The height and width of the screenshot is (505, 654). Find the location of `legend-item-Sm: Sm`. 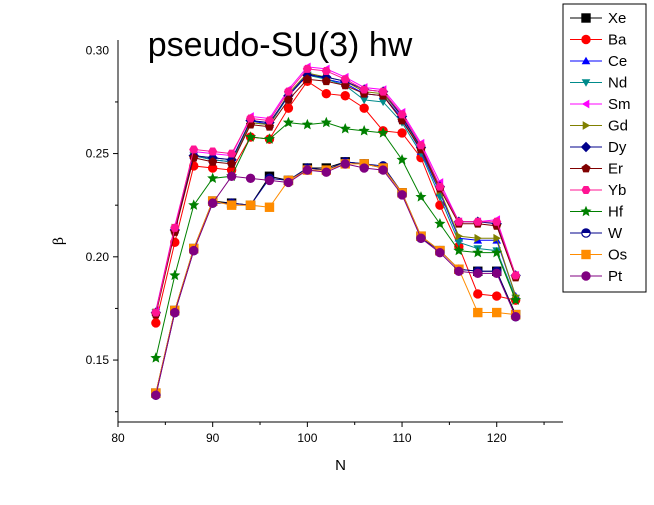

legend-item-Sm: Sm is located at coordinates (600, 104).